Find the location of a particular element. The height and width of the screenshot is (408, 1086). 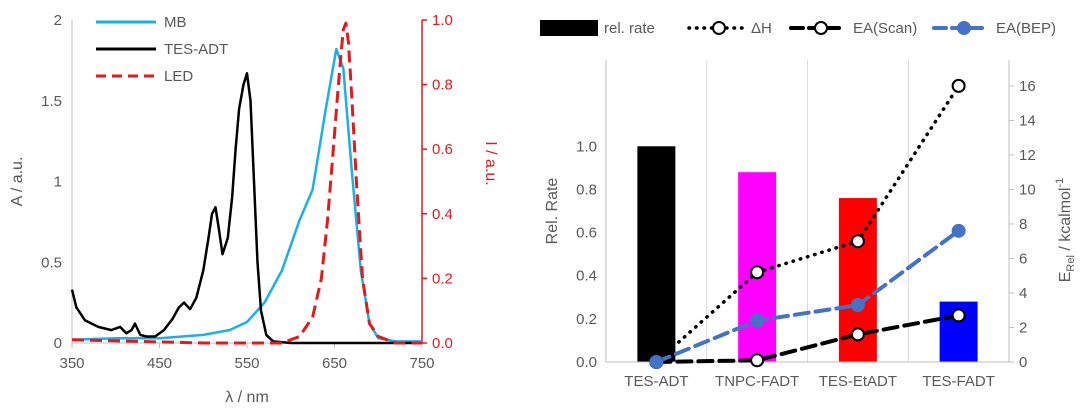

y2-tick-label: 0.2 is located at coordinates (442, 278).